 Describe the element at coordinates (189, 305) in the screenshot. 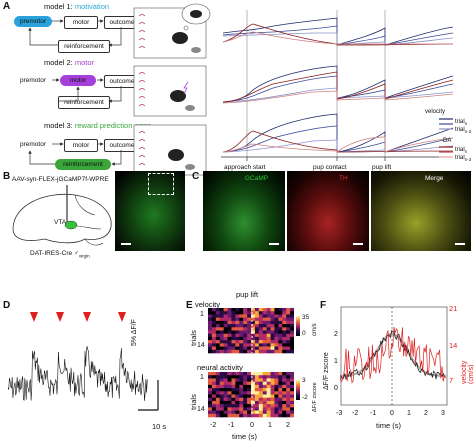

I see `panel-label-e: E` at that location.